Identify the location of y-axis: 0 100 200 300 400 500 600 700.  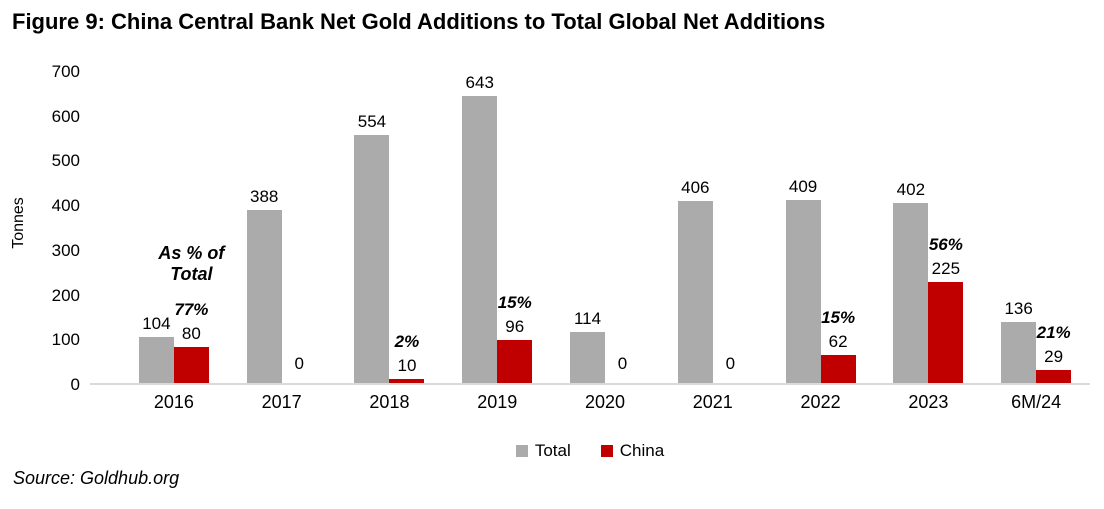
(40, 228).